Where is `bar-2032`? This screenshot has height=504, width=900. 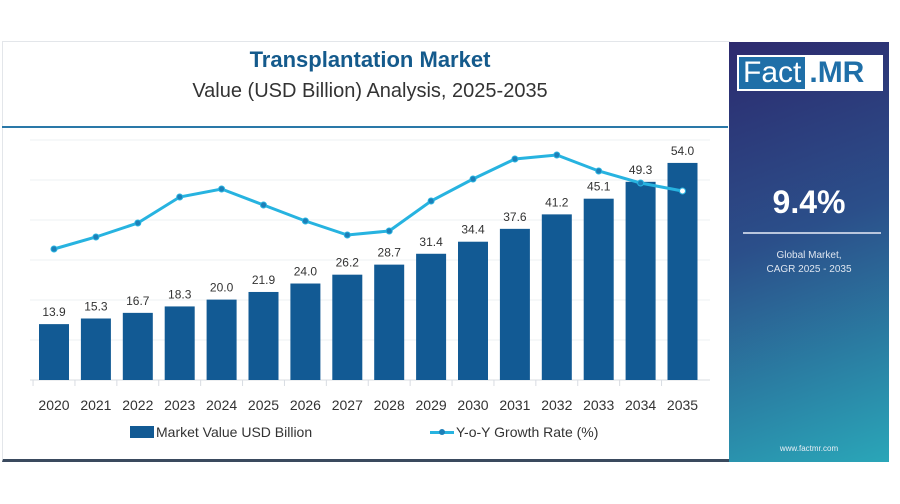 bar-2032 is located at coordinates (556, 297).